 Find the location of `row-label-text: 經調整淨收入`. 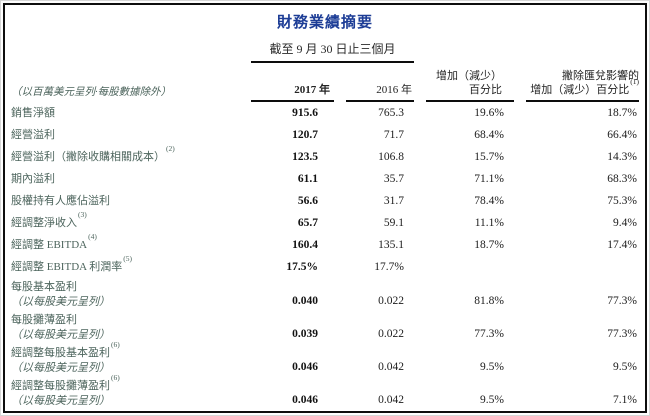

row-label-text: 經調整淨收入 is located at coordinates (44, 223).